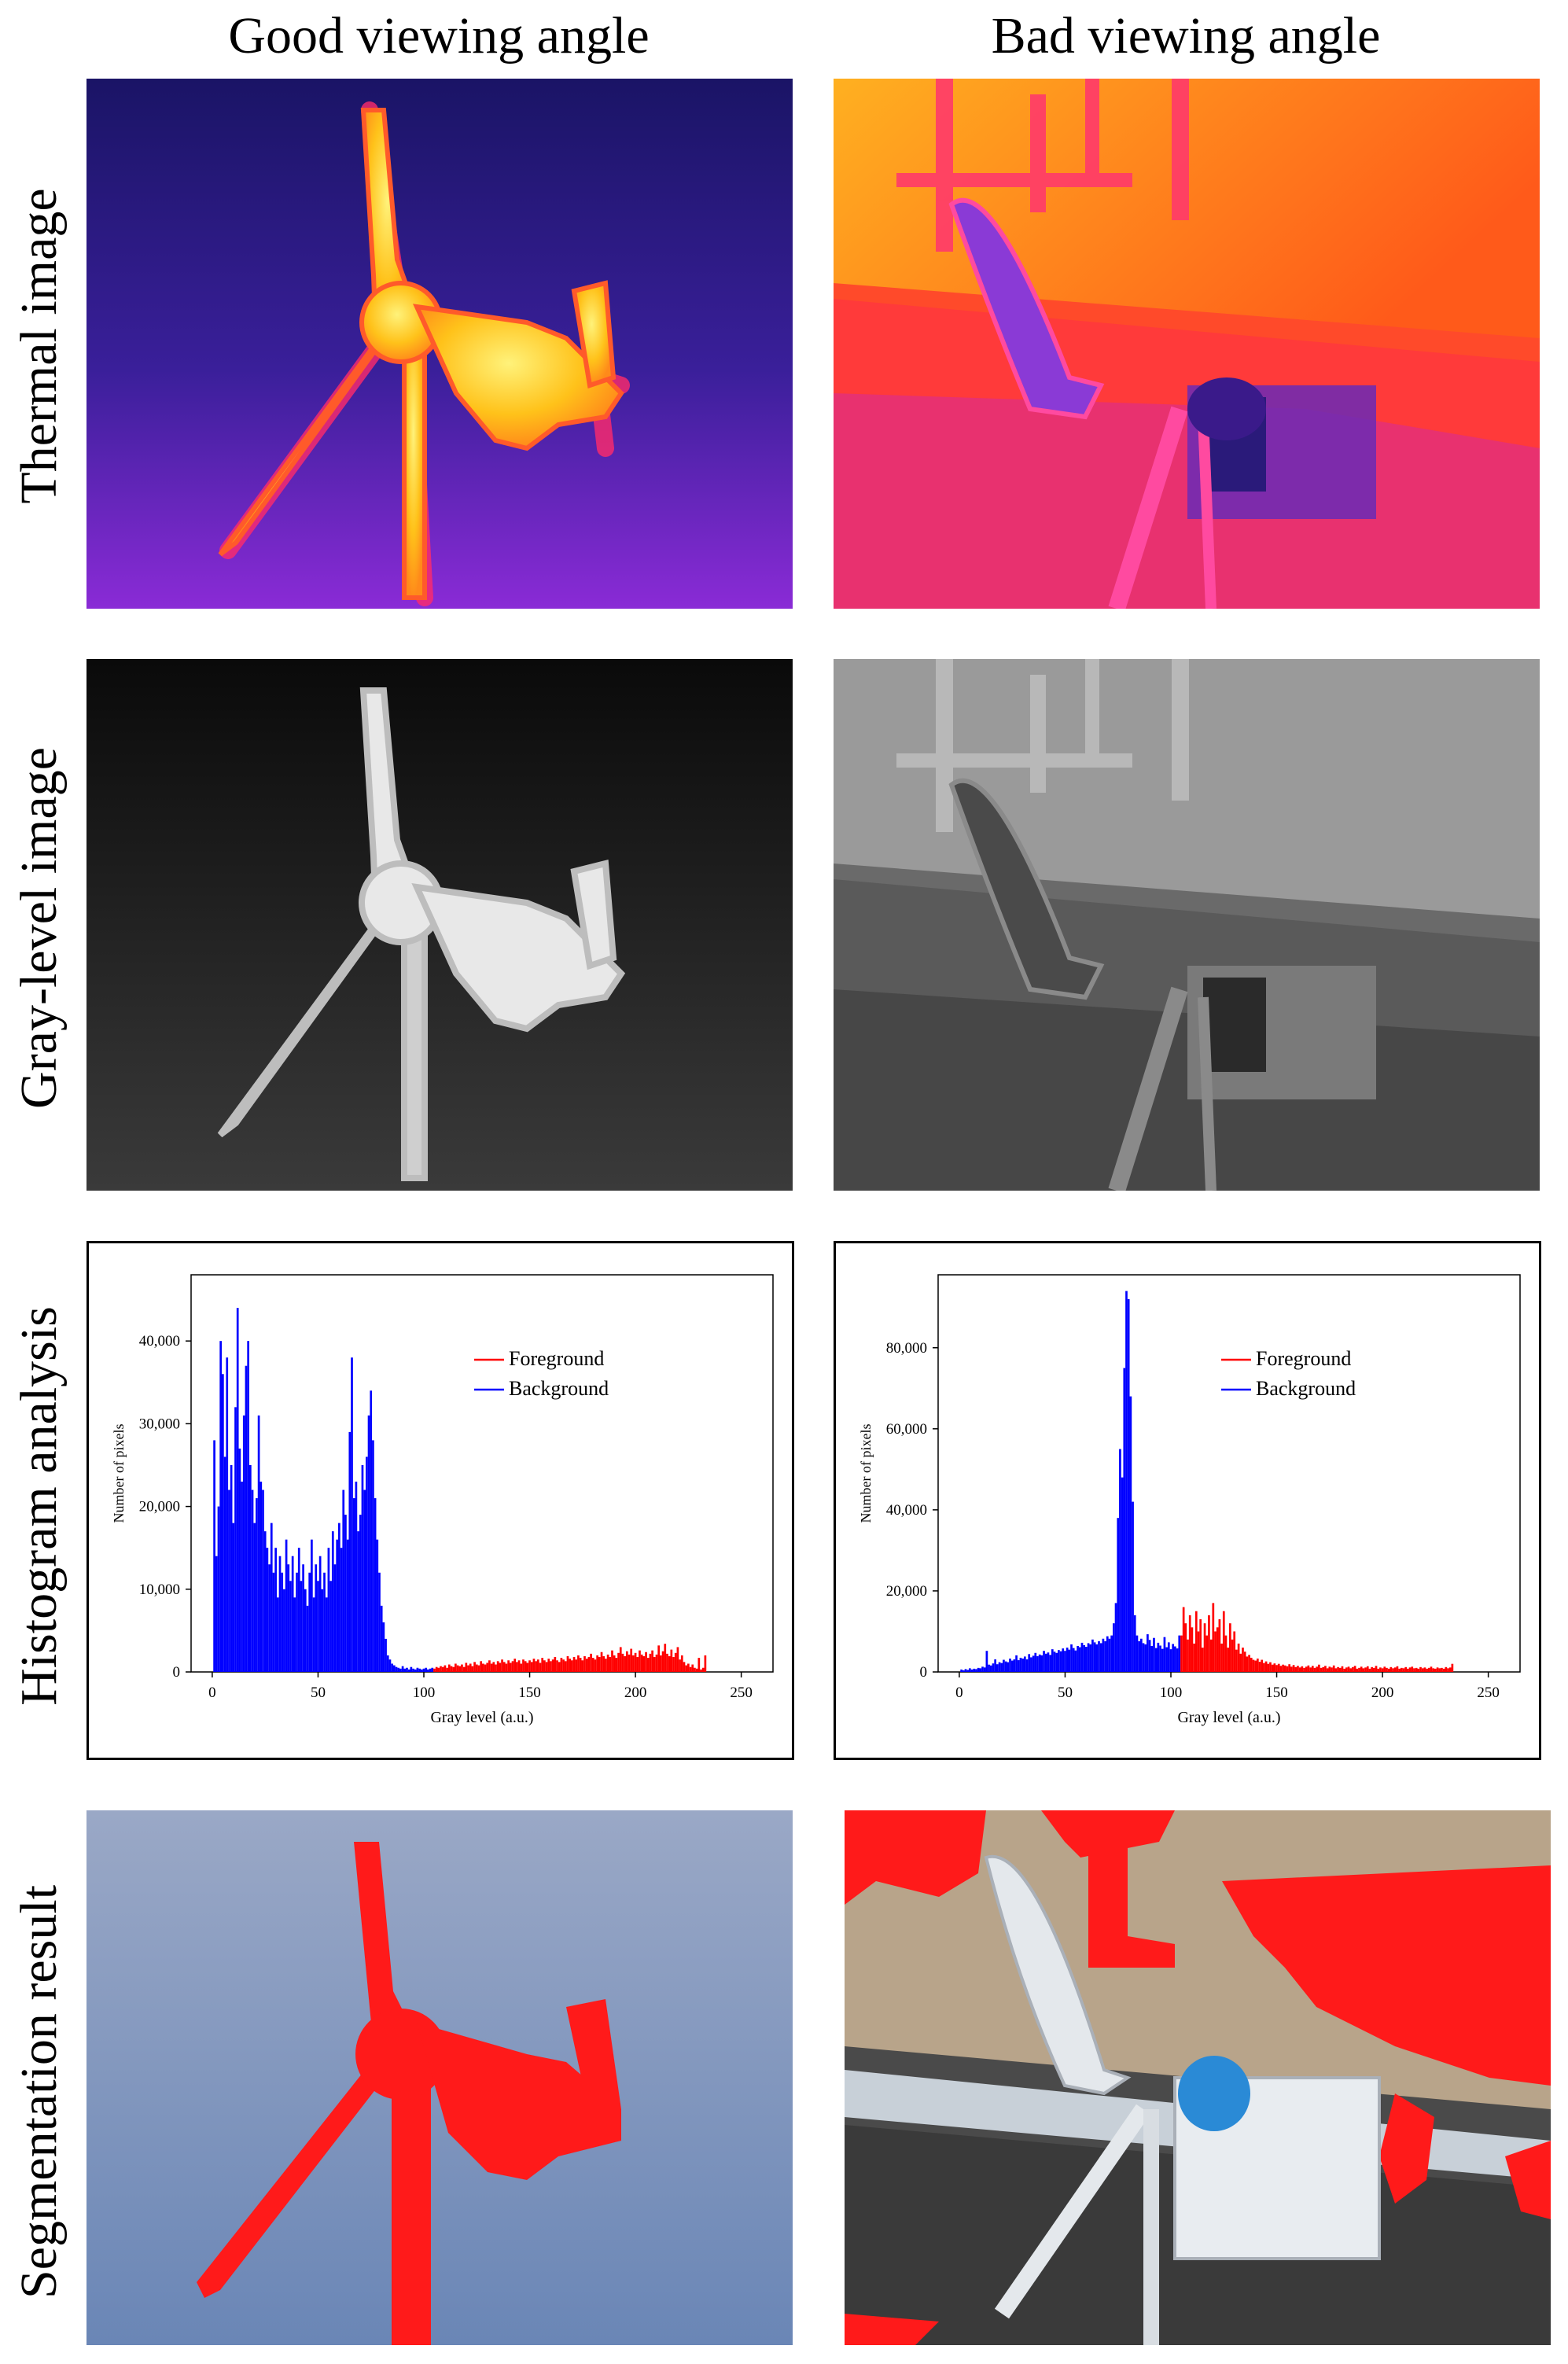 The height and width of the screenshot is (2364, 1568). Describe the element at coordinates (39, 1506) in the screenshot. I see `row-label-histogram: Histogram analysis` at that location.